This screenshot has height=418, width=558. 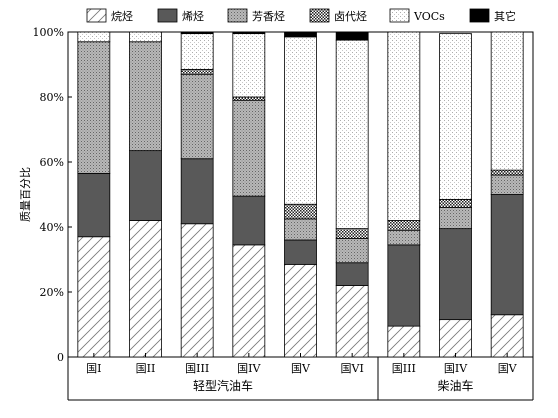 I want to click on legend-label: 其它, so click(x=505, y=16).